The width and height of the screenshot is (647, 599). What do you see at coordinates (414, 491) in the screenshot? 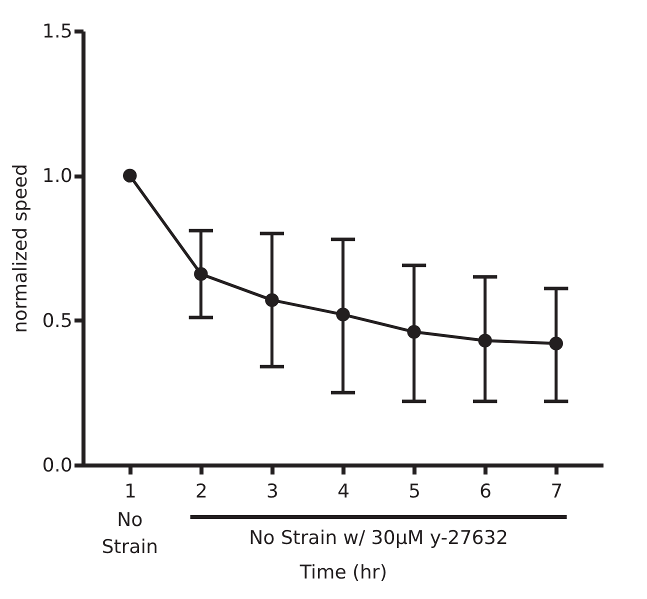
I see `x-tick-label: 5` at bounding box center [414, 491].